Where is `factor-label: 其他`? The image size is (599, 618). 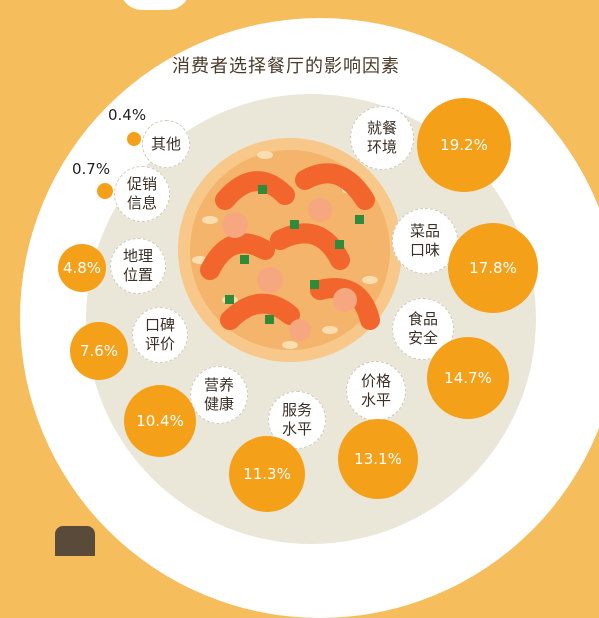 factor-label: 其他 is located at coordinates (166, 144).